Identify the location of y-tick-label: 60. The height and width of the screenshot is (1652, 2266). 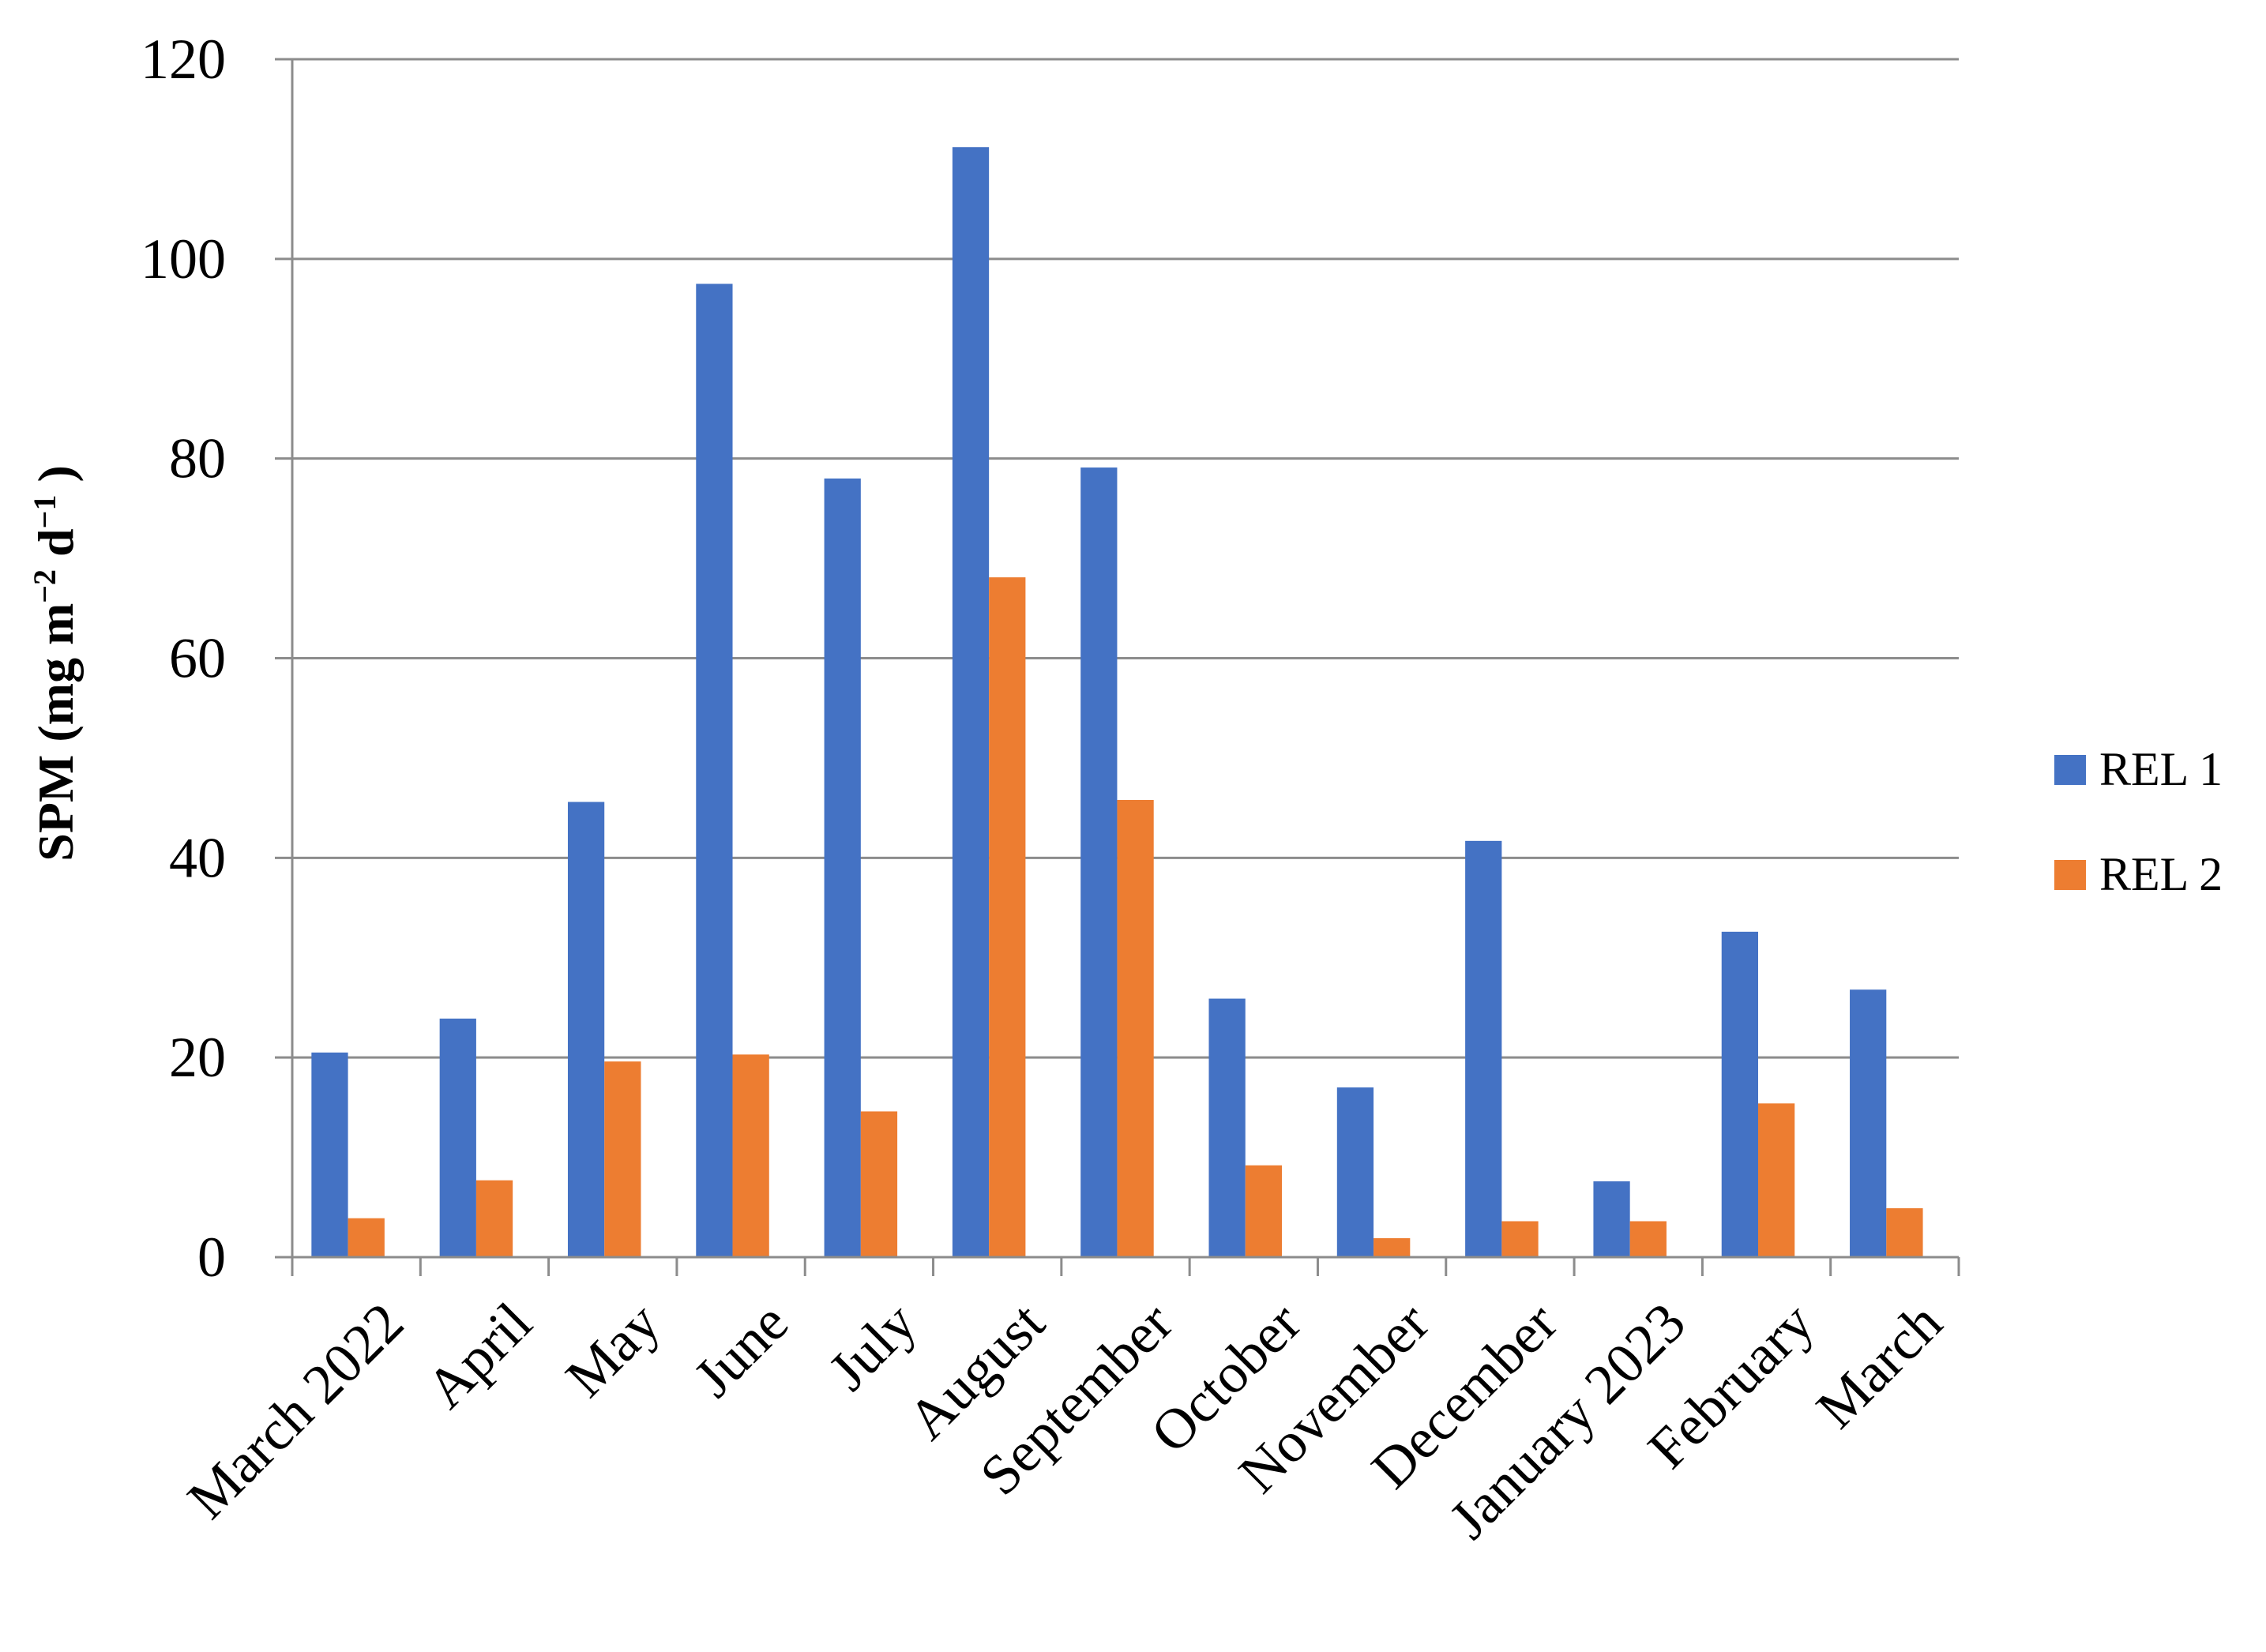
(197, 658).